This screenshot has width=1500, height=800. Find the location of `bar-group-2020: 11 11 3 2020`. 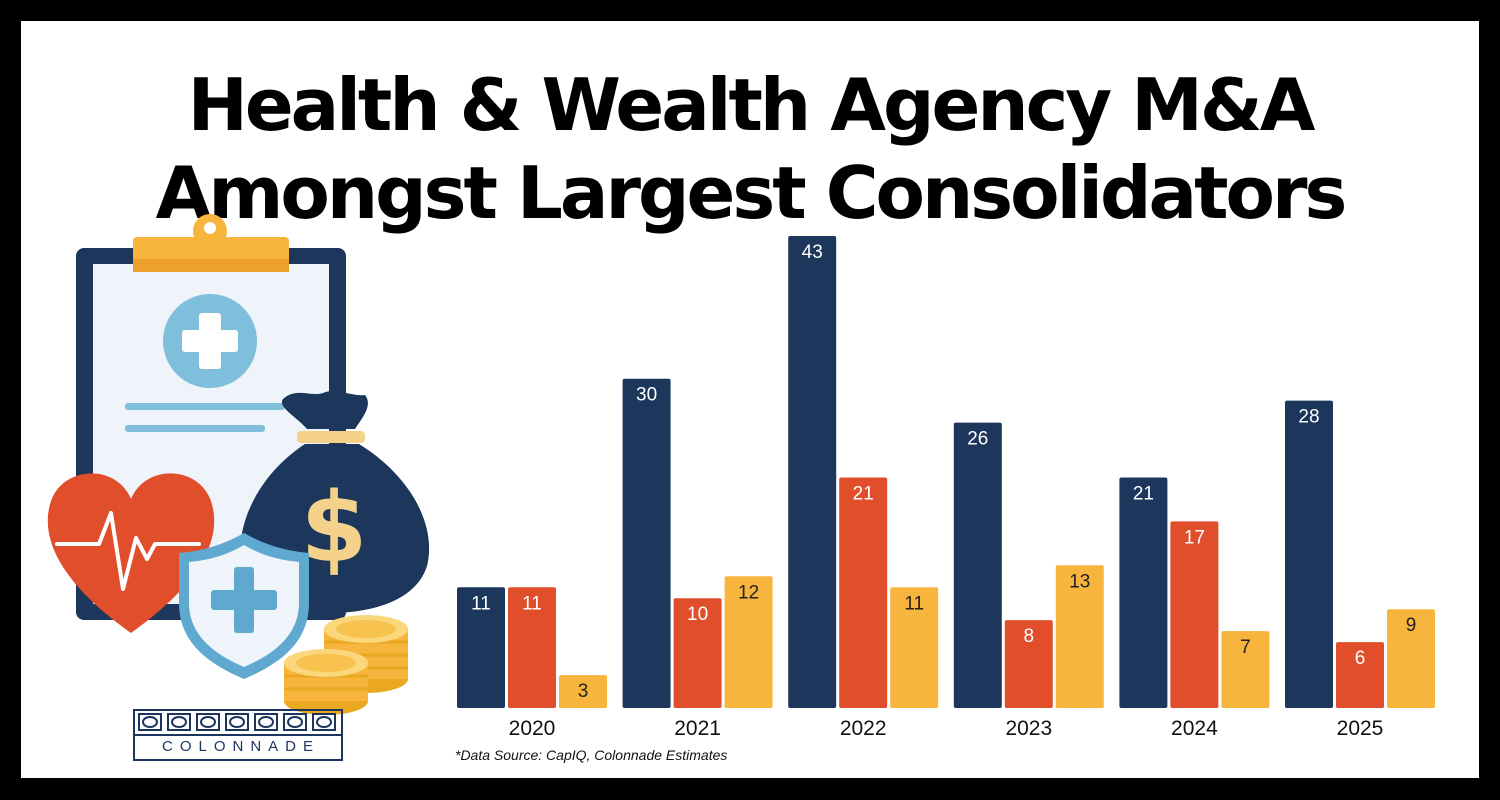

bar-group-2020: 11 11 3 2020 is located at coordinates (532, 663).